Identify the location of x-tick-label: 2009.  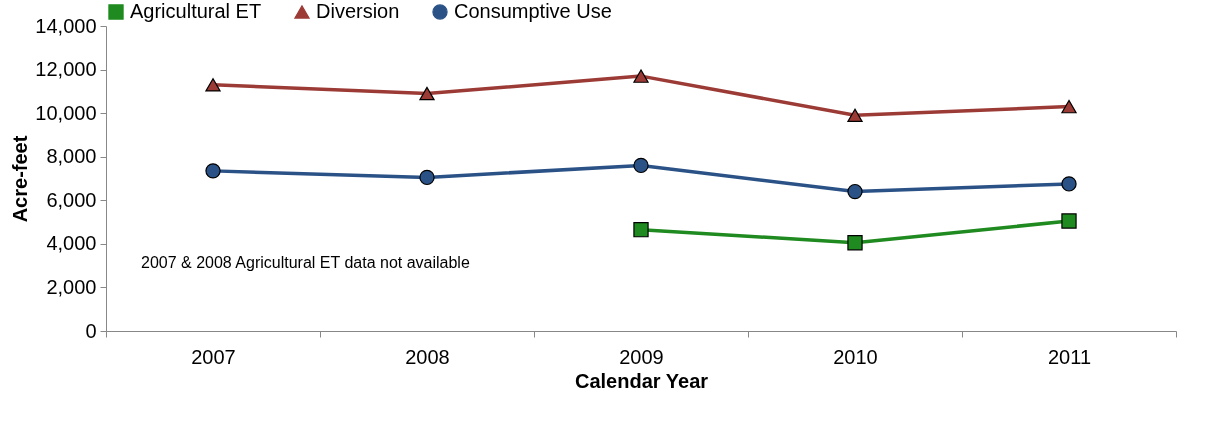
(641, 356).